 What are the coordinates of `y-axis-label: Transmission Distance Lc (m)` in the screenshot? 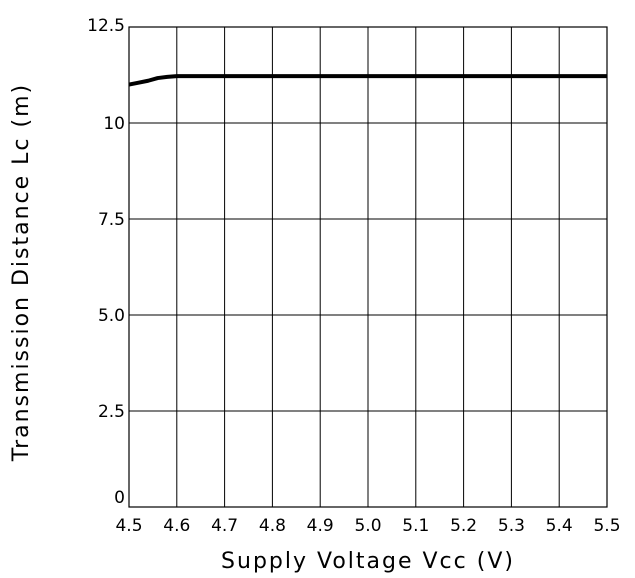 It's located at (21, 272).